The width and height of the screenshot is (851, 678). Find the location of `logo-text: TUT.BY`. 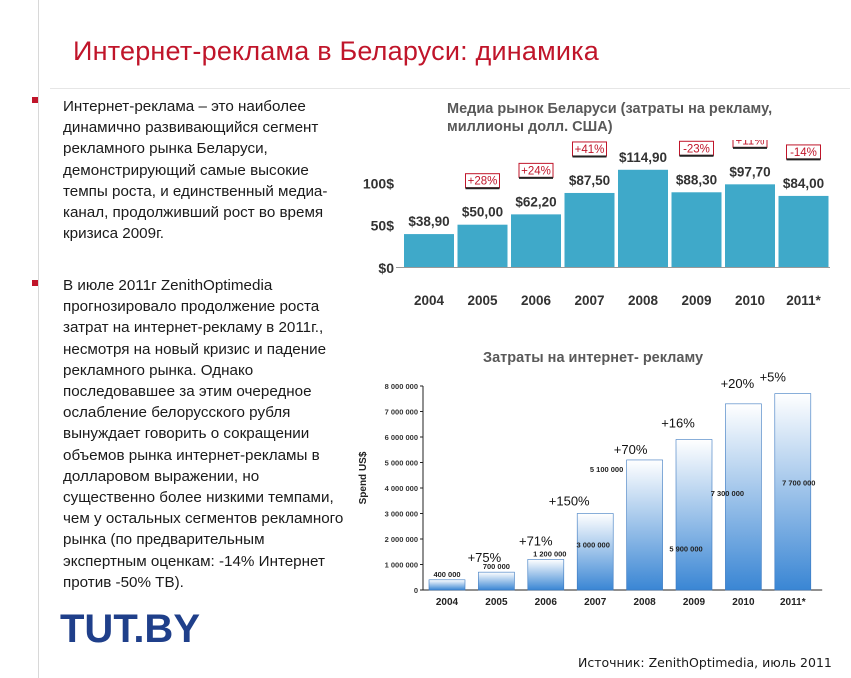

logo-text: TUT.BY is located at coordinates (130, 628).